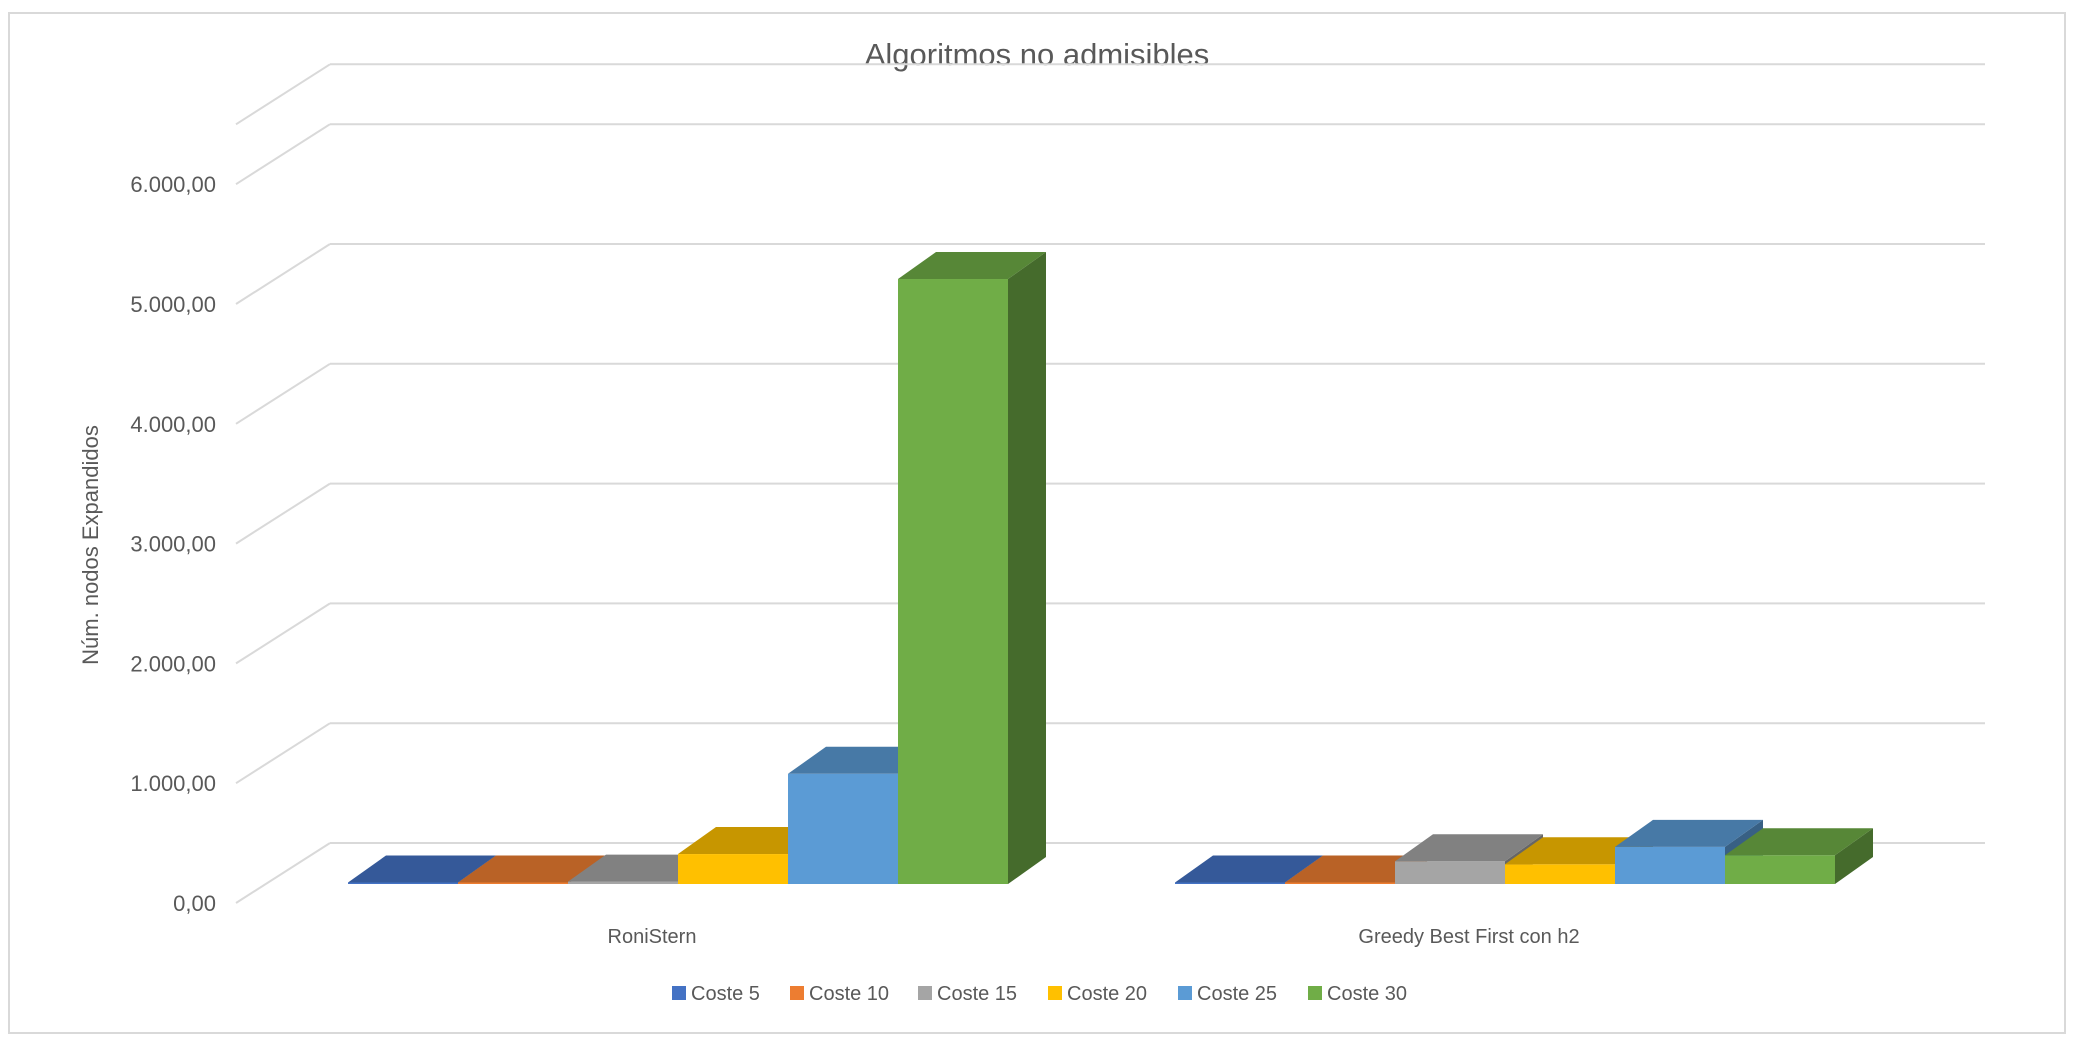  What do you see at coordinates (725, 994) in the screenshot?
I see `legend-label: Coste 5` at bounding box center [725, 994].